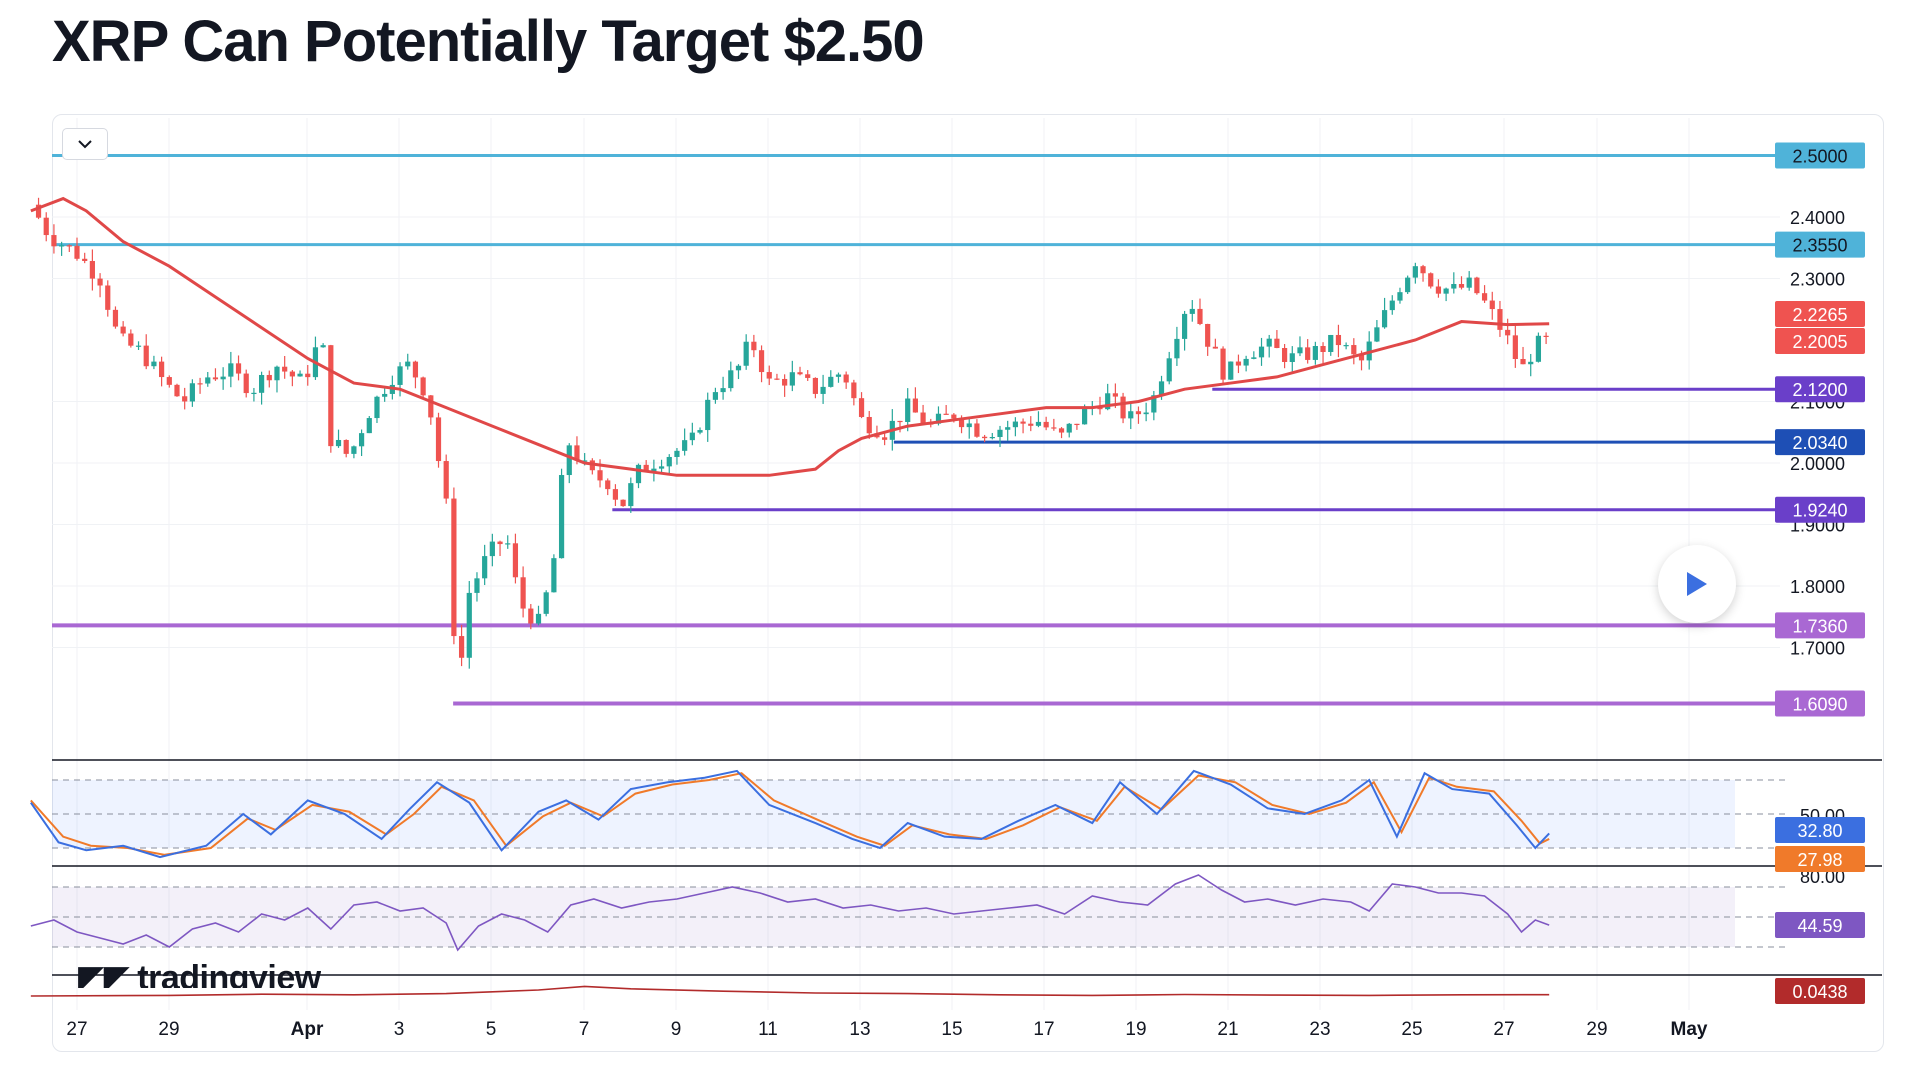 Image resolution: width=1920 pixels, height=1078 pixels. I want to click on price-level-tag-label: 1.7360, so click(1819, 626).